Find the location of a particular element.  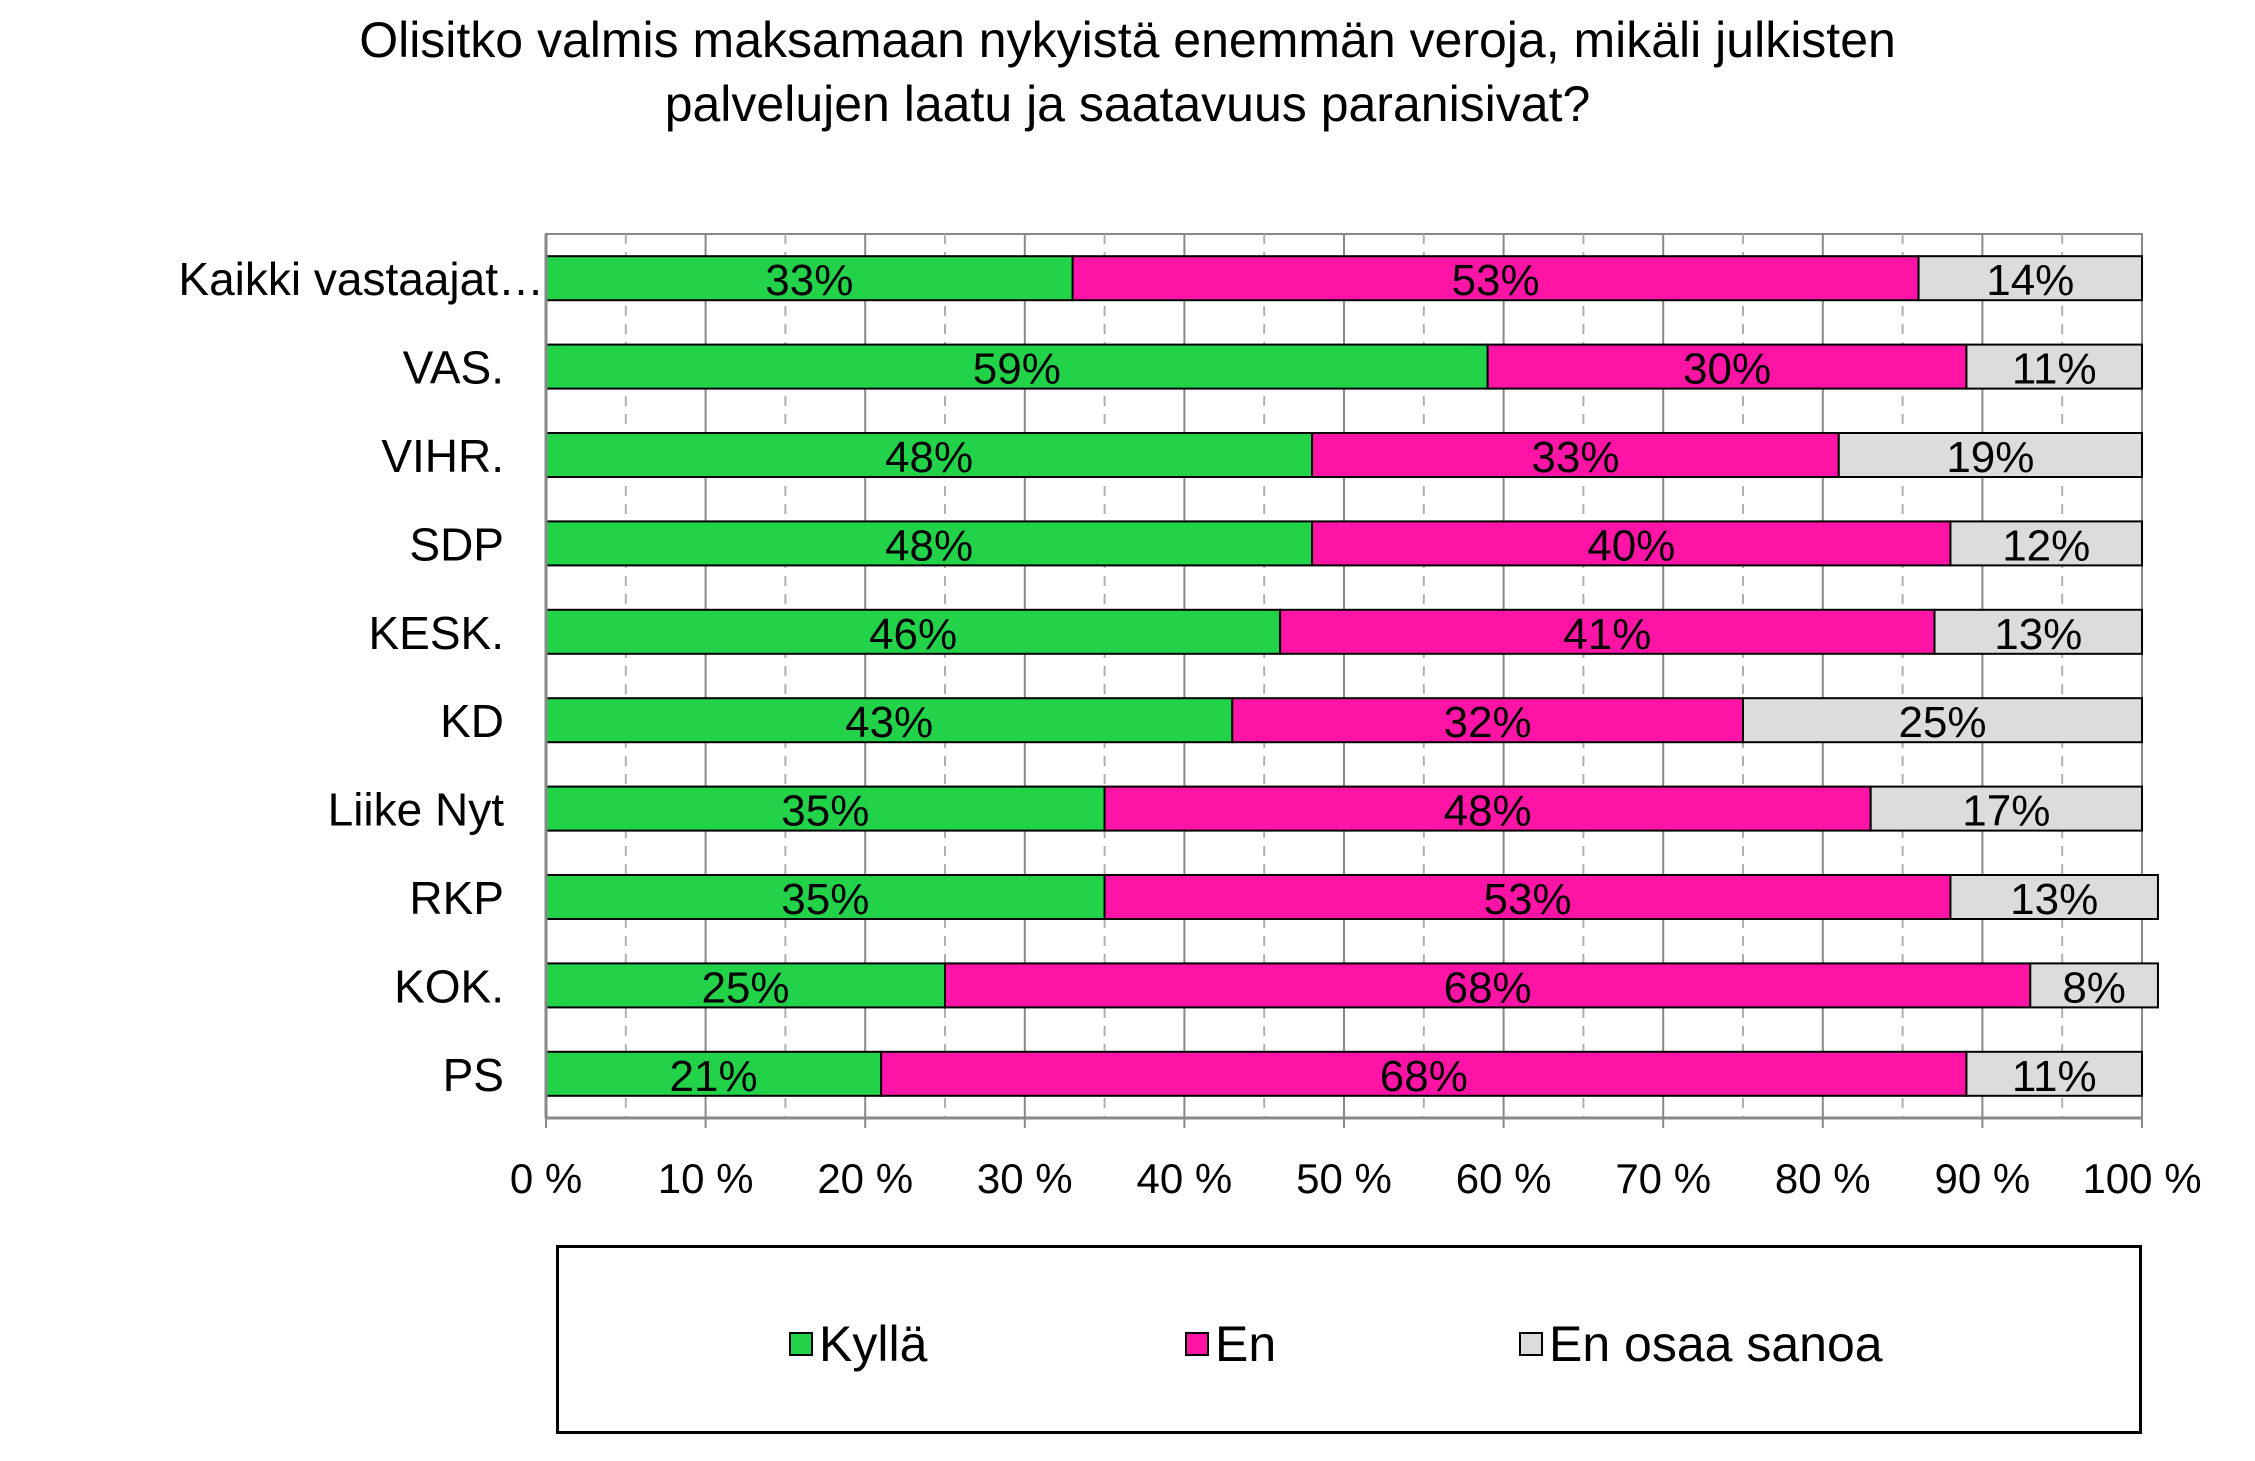

legend-item-en-osaa-sanoa: En osaa sanoa is located at coordinates (1701, 1344).